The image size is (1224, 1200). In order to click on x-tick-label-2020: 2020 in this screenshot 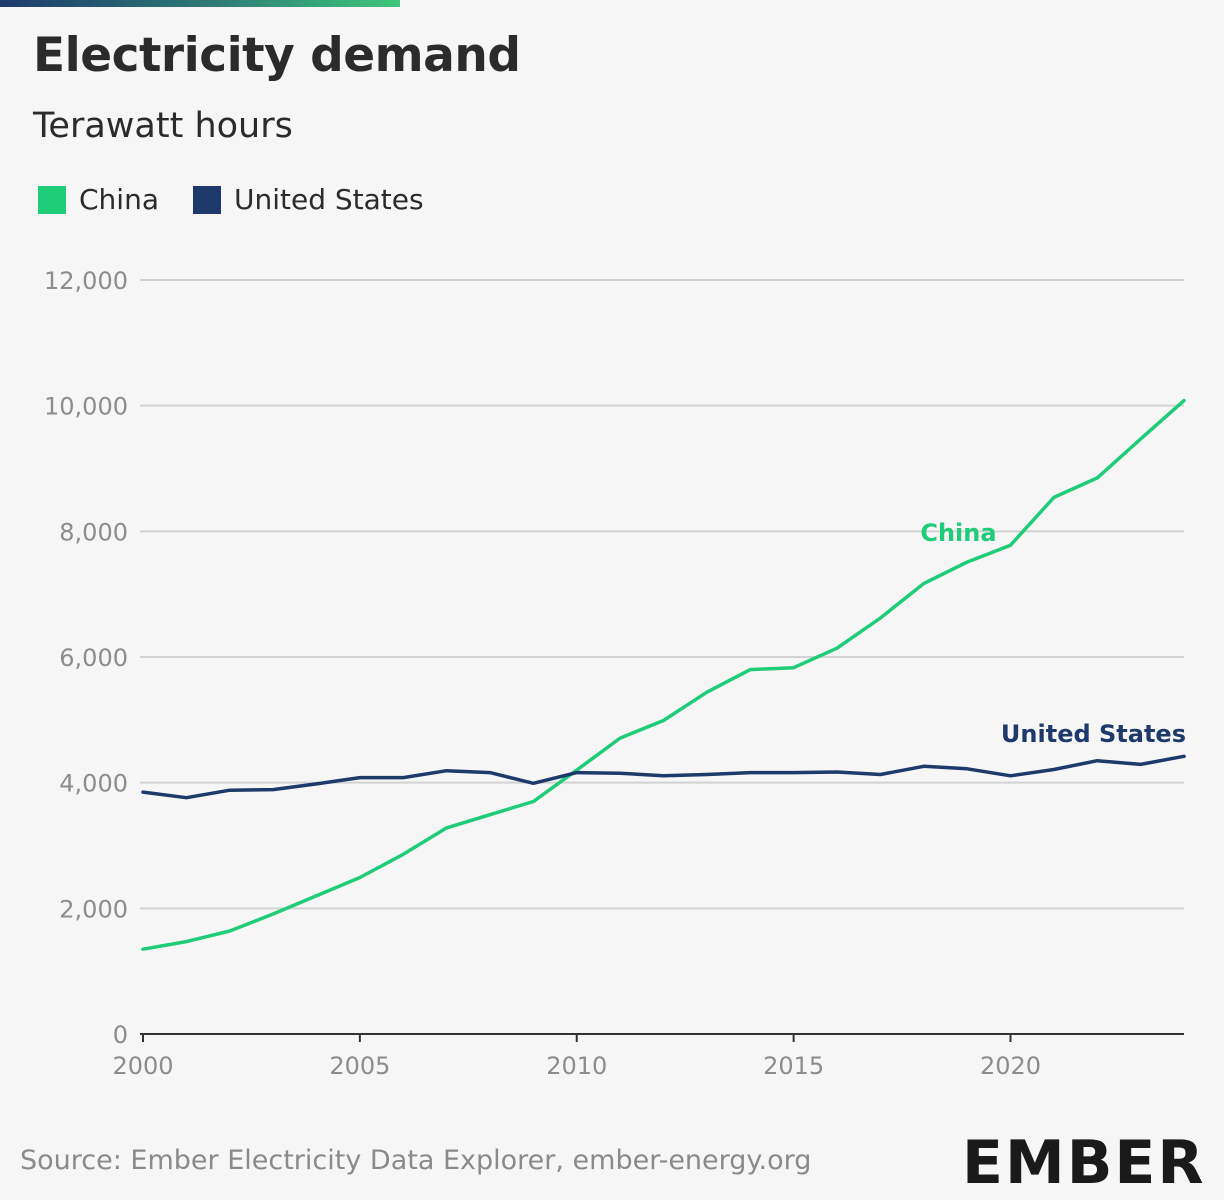, I will do `click(1010, 1066)`.